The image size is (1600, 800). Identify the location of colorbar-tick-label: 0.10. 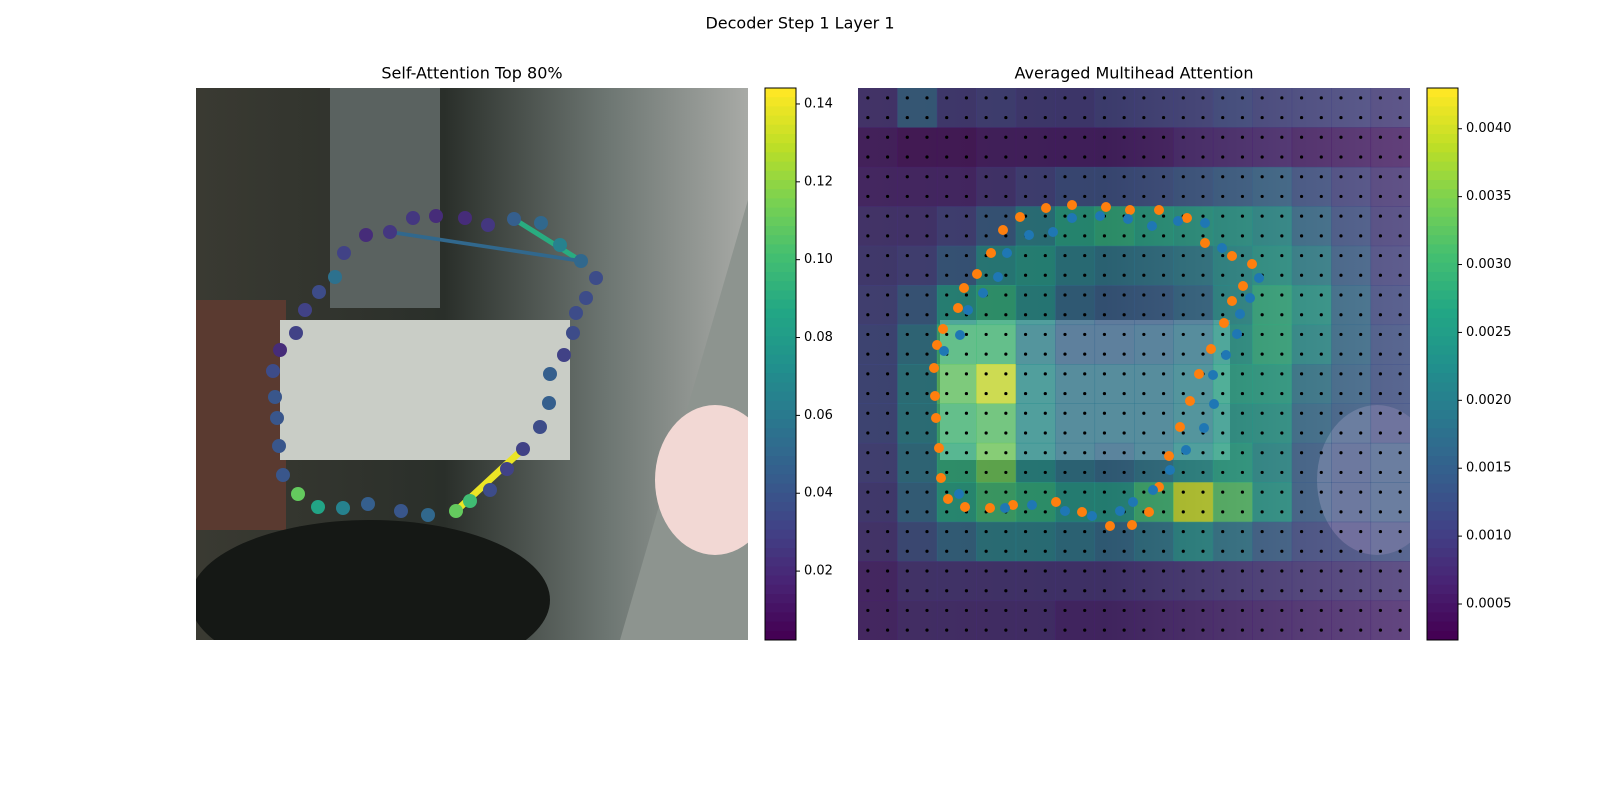
(818, 259).